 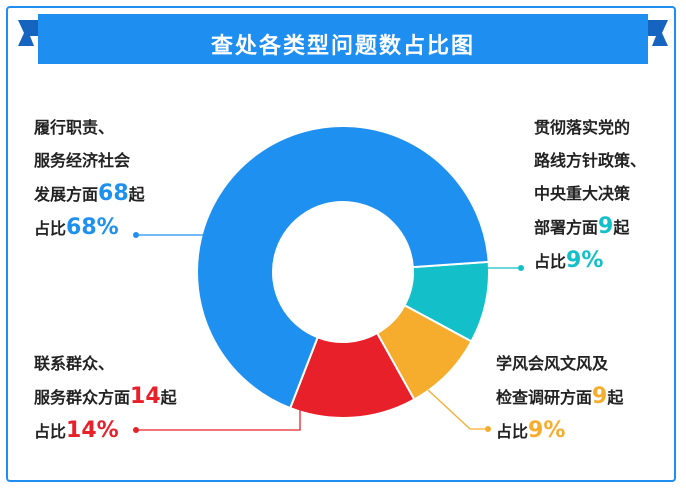 What do you see at coordinates (544, 397) in the screenshot?
I see `label-orange-line2-text: 检查调研方面` at bounding box center [544, 397].